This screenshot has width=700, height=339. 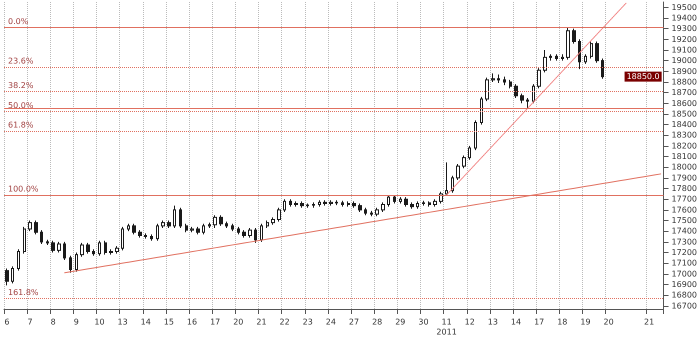 I want to click on y-tick-label: 17800, so click(x=685, y=189).